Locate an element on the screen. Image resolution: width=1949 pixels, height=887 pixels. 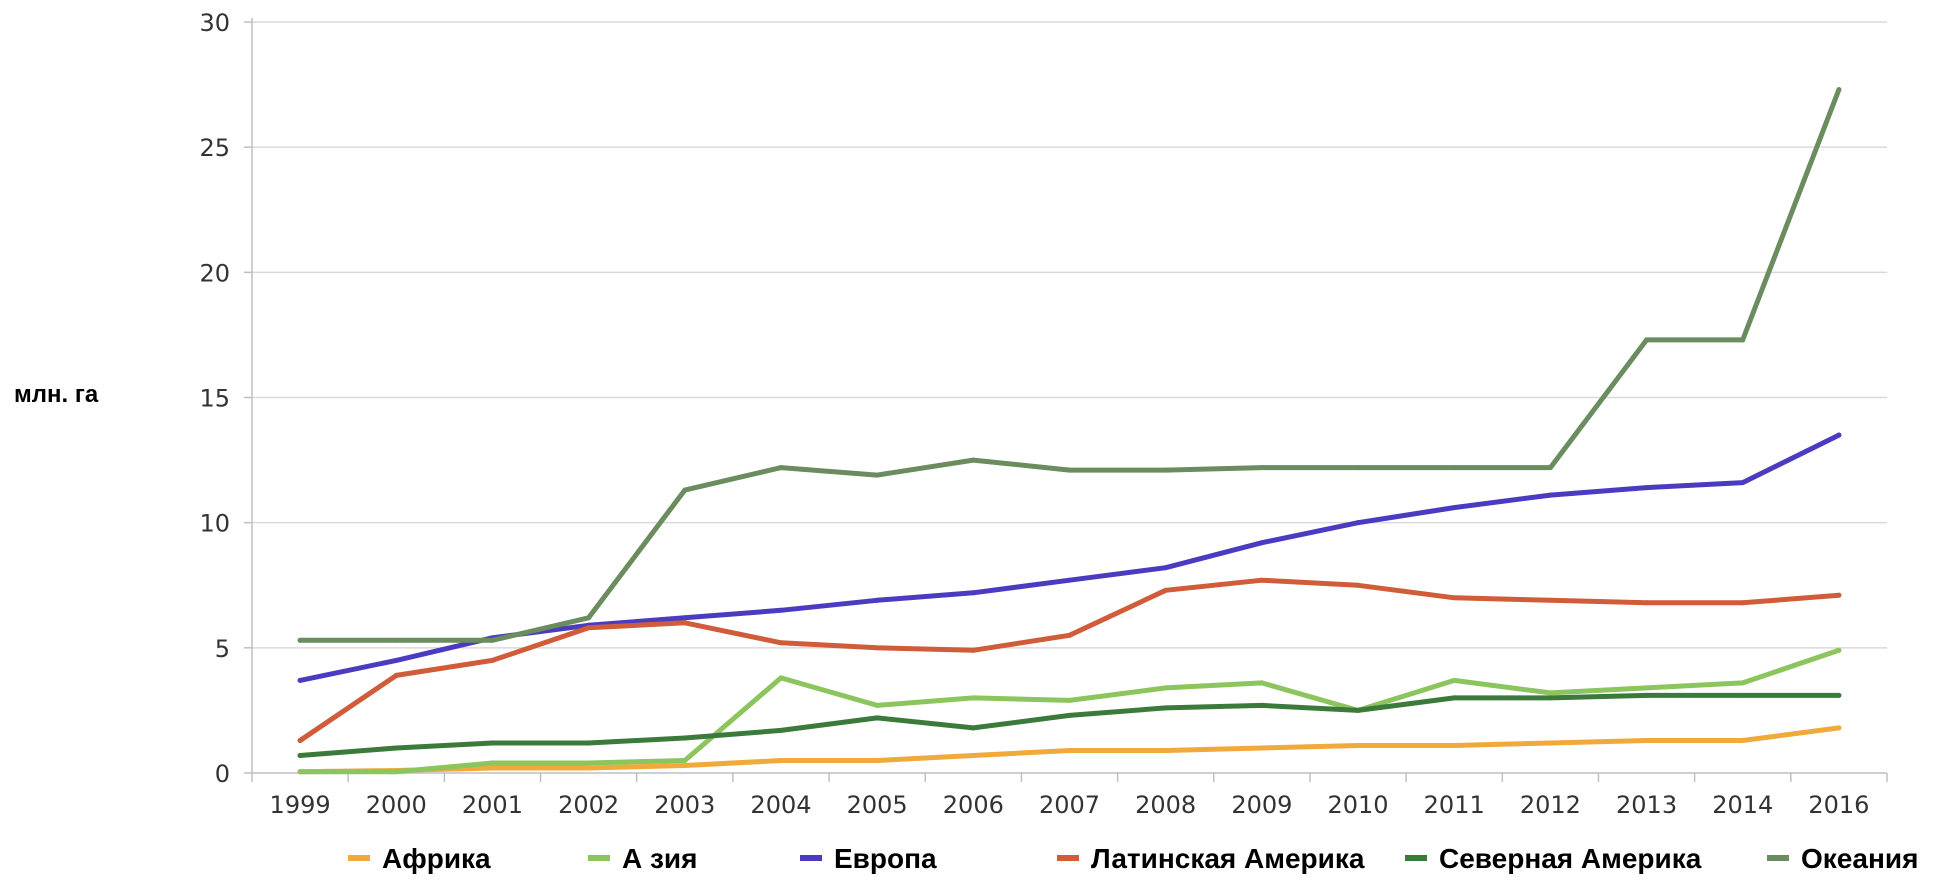
y-tick-label: 0 is located at coordinates (222, 774).